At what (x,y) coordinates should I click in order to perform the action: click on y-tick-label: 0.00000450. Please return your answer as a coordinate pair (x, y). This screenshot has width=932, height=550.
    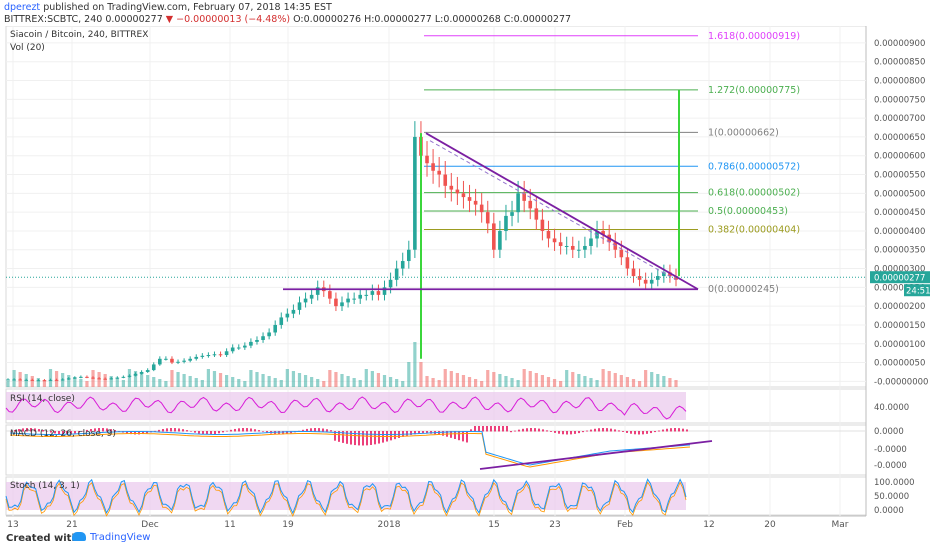
    Looking at the image, I should click on (899, 213).